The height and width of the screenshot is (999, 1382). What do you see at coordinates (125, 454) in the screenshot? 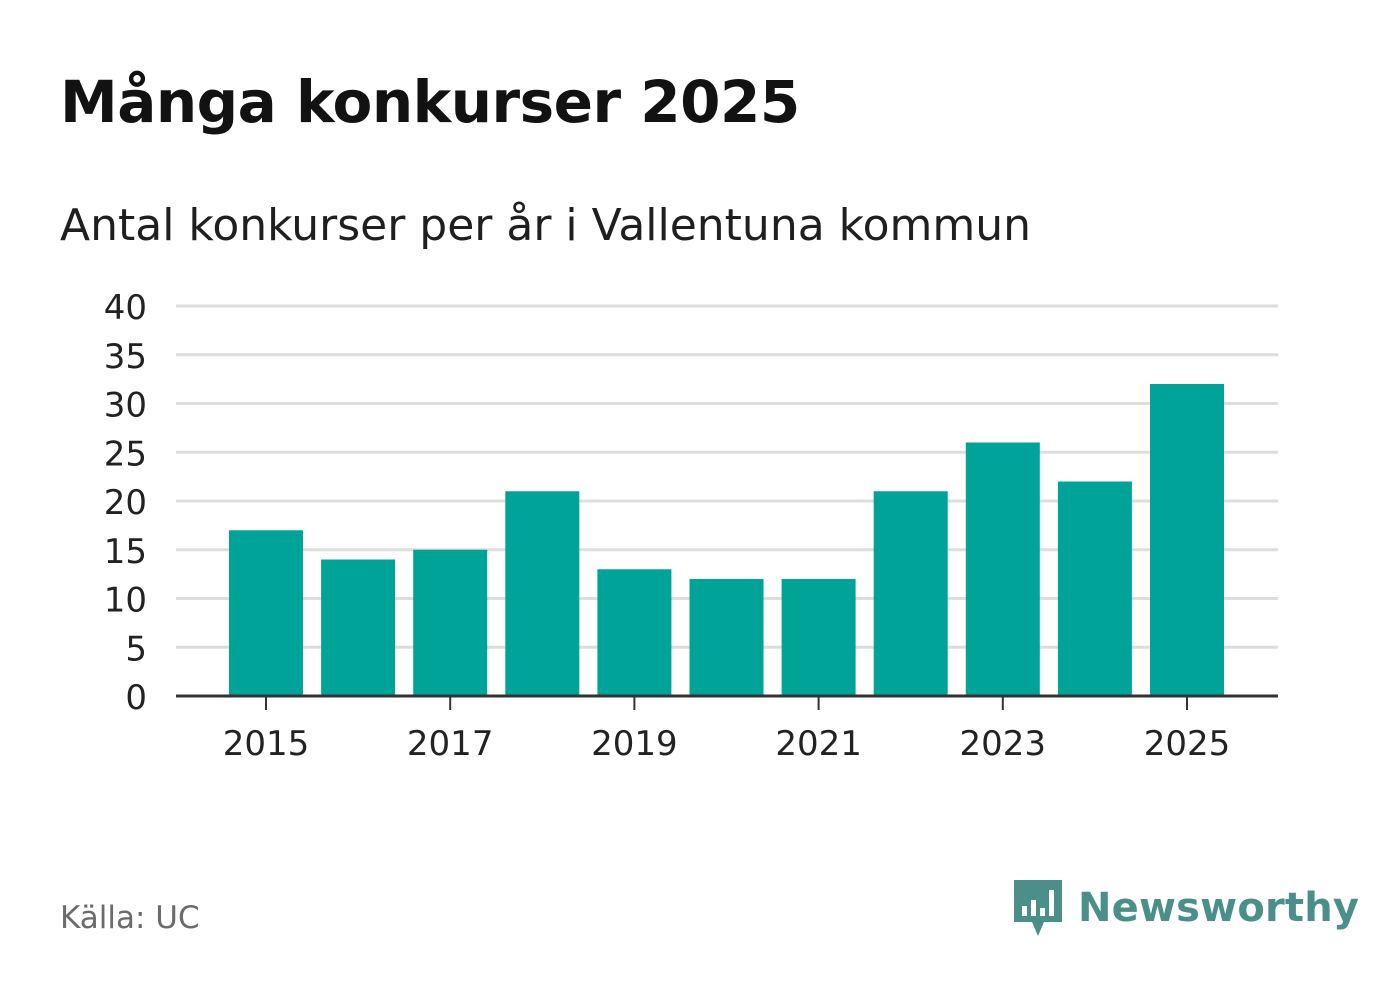
I see `y-tick-label: 25` at bounding box center [125, 454].